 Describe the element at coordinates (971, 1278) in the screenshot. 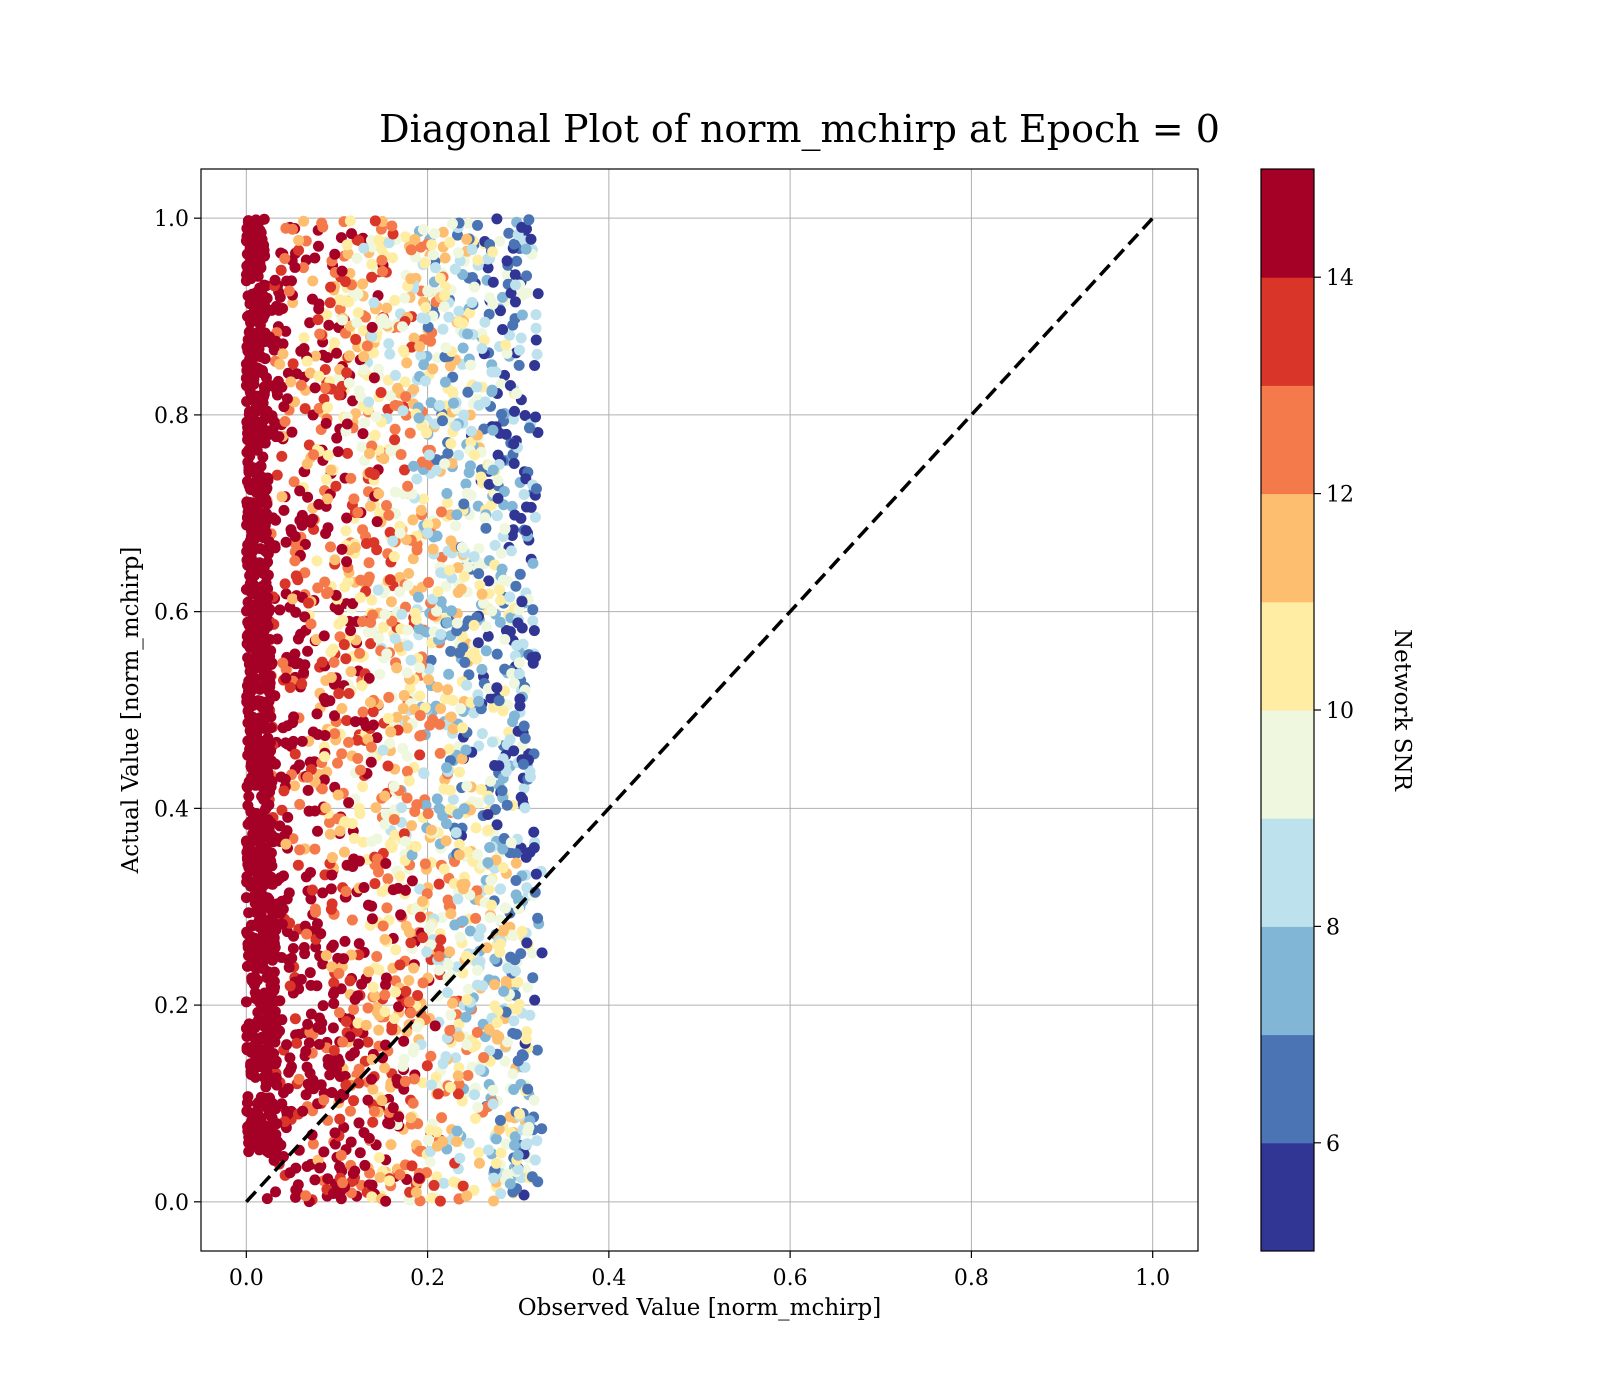

I see `x-tick-label: 0.8` at that location.